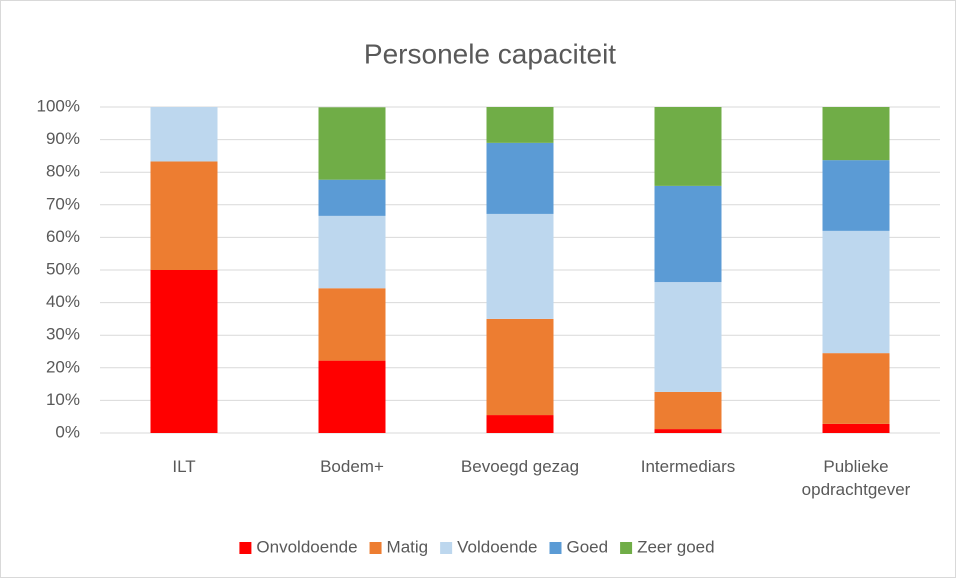 This screenshot has height=579, width=957. I want to click on legend-label: Onvoldoende, so click(306, 546).